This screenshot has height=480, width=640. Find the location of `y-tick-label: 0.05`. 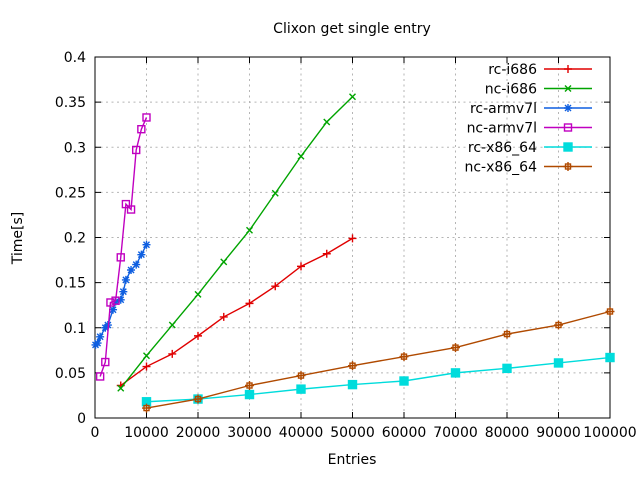

y-tick-label: 0.05 is located at coordinates (70, 374).